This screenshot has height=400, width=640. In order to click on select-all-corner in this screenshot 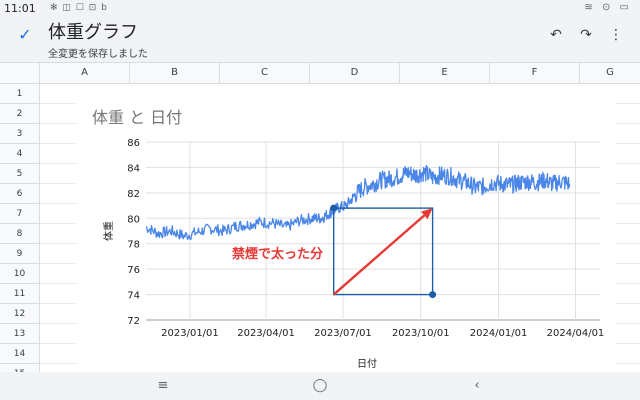, I will do `click(20, 73)`.